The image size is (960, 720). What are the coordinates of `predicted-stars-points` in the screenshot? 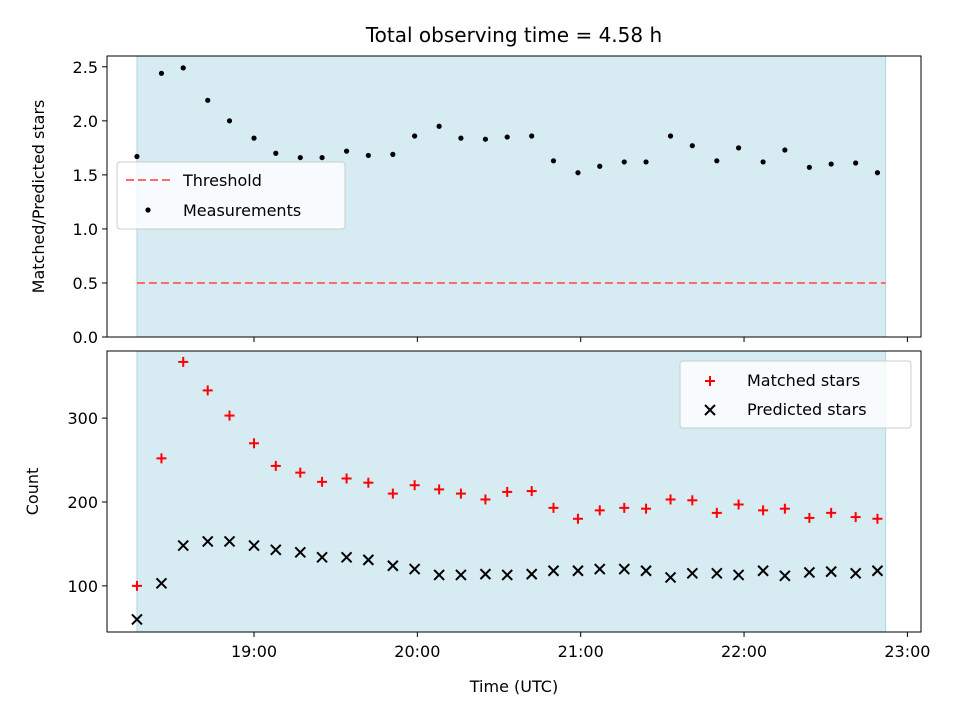 It's located at (507, 580).